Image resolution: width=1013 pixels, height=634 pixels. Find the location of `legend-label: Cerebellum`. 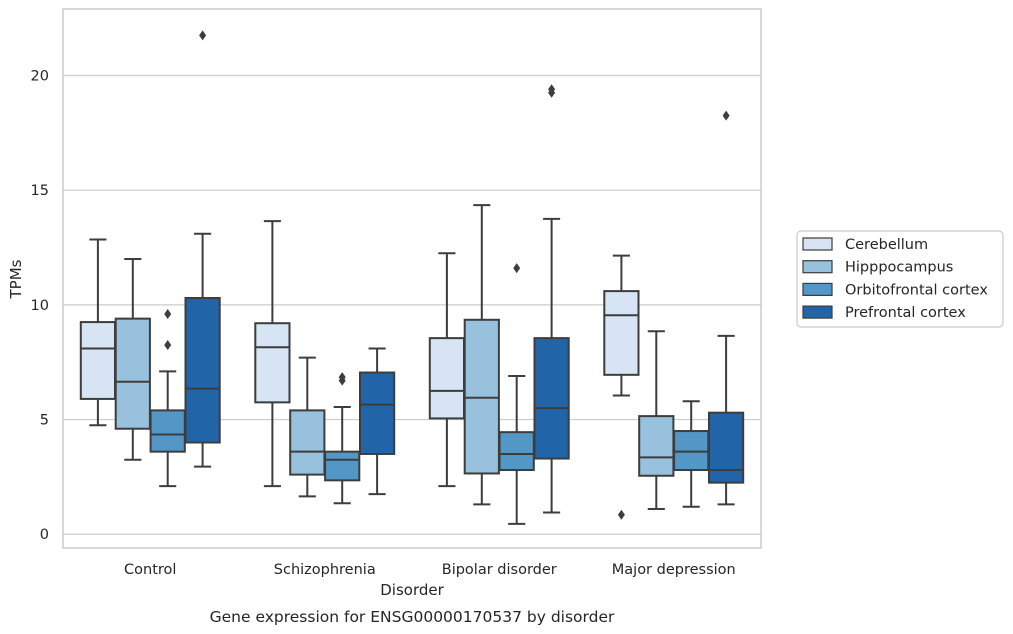

legend-label: Cerebellum is located at coordinates (886, 245).